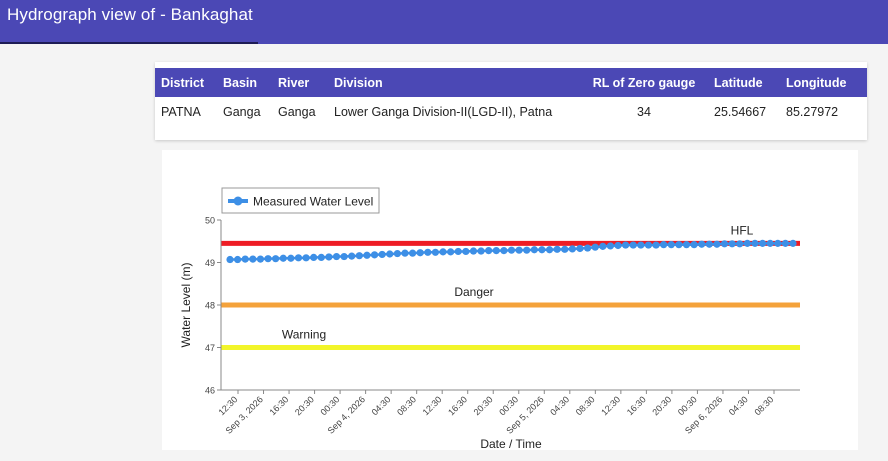 The width and height of the screenshot is (888, 461). I want to click on series-measured-water-level, so click(511, 251).